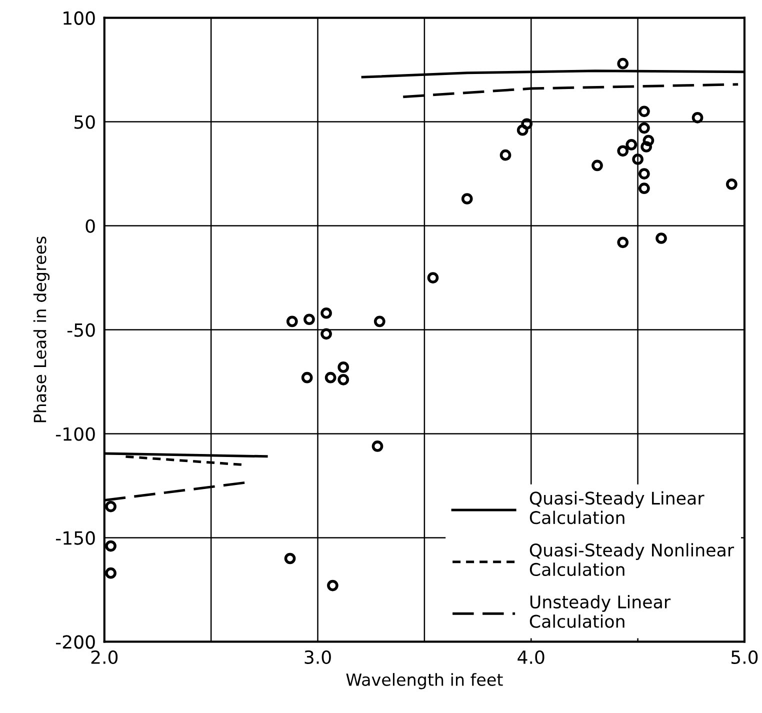  Describe the element at coordinates (90, 226) in the screenshot. I see `y-tick-label: 0` at that location.